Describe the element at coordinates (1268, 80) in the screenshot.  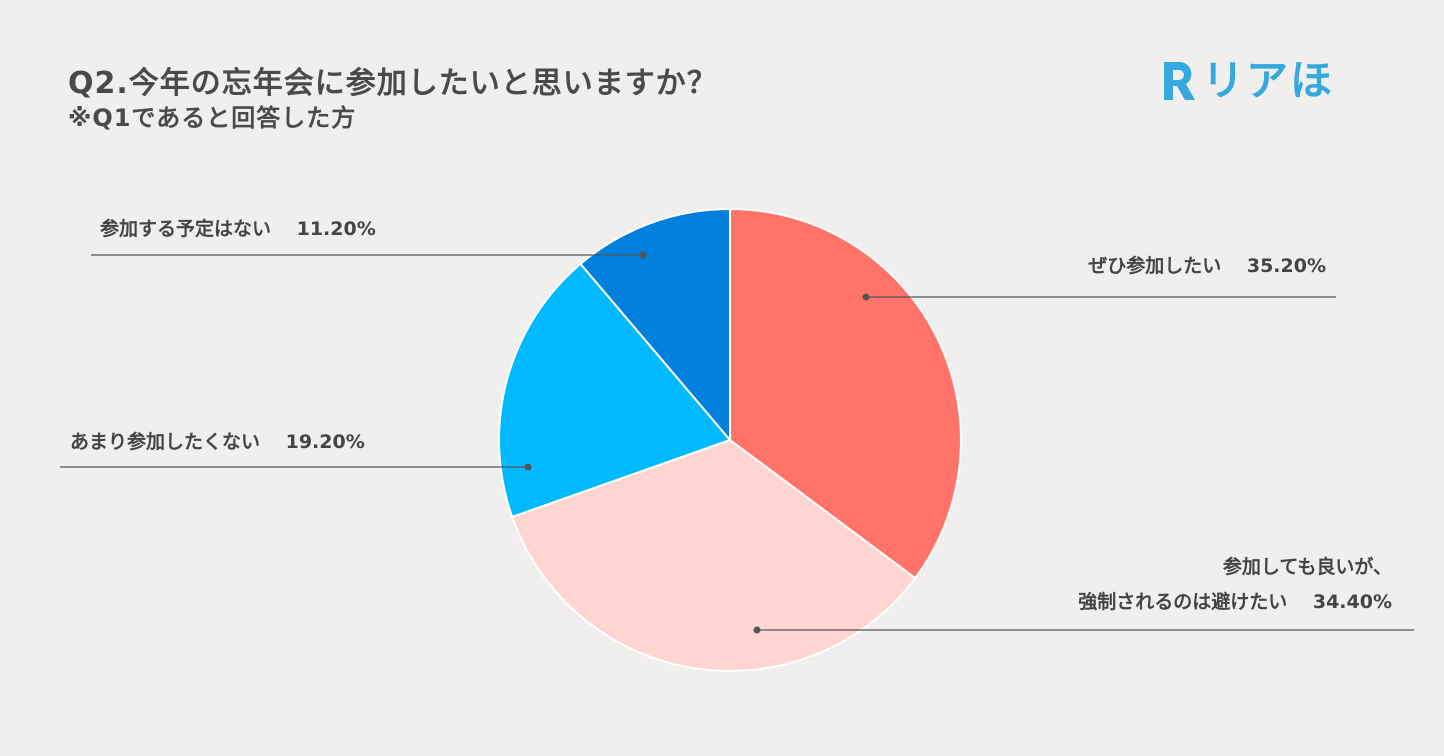
I see `brand-logo-text: リアほ` at that location.